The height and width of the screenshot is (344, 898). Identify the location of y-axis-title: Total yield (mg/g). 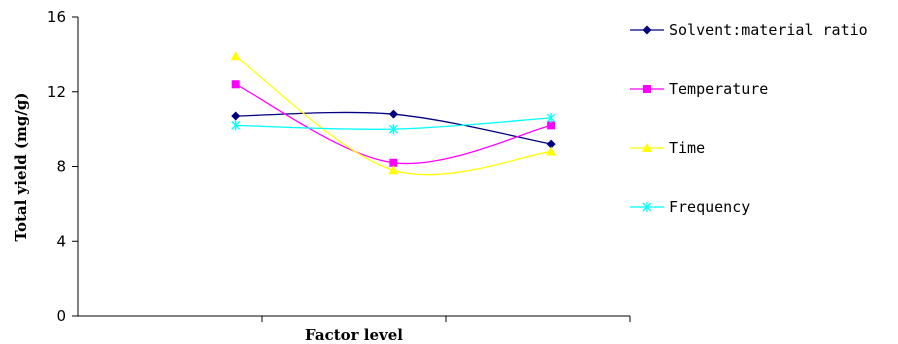
(21, 167).